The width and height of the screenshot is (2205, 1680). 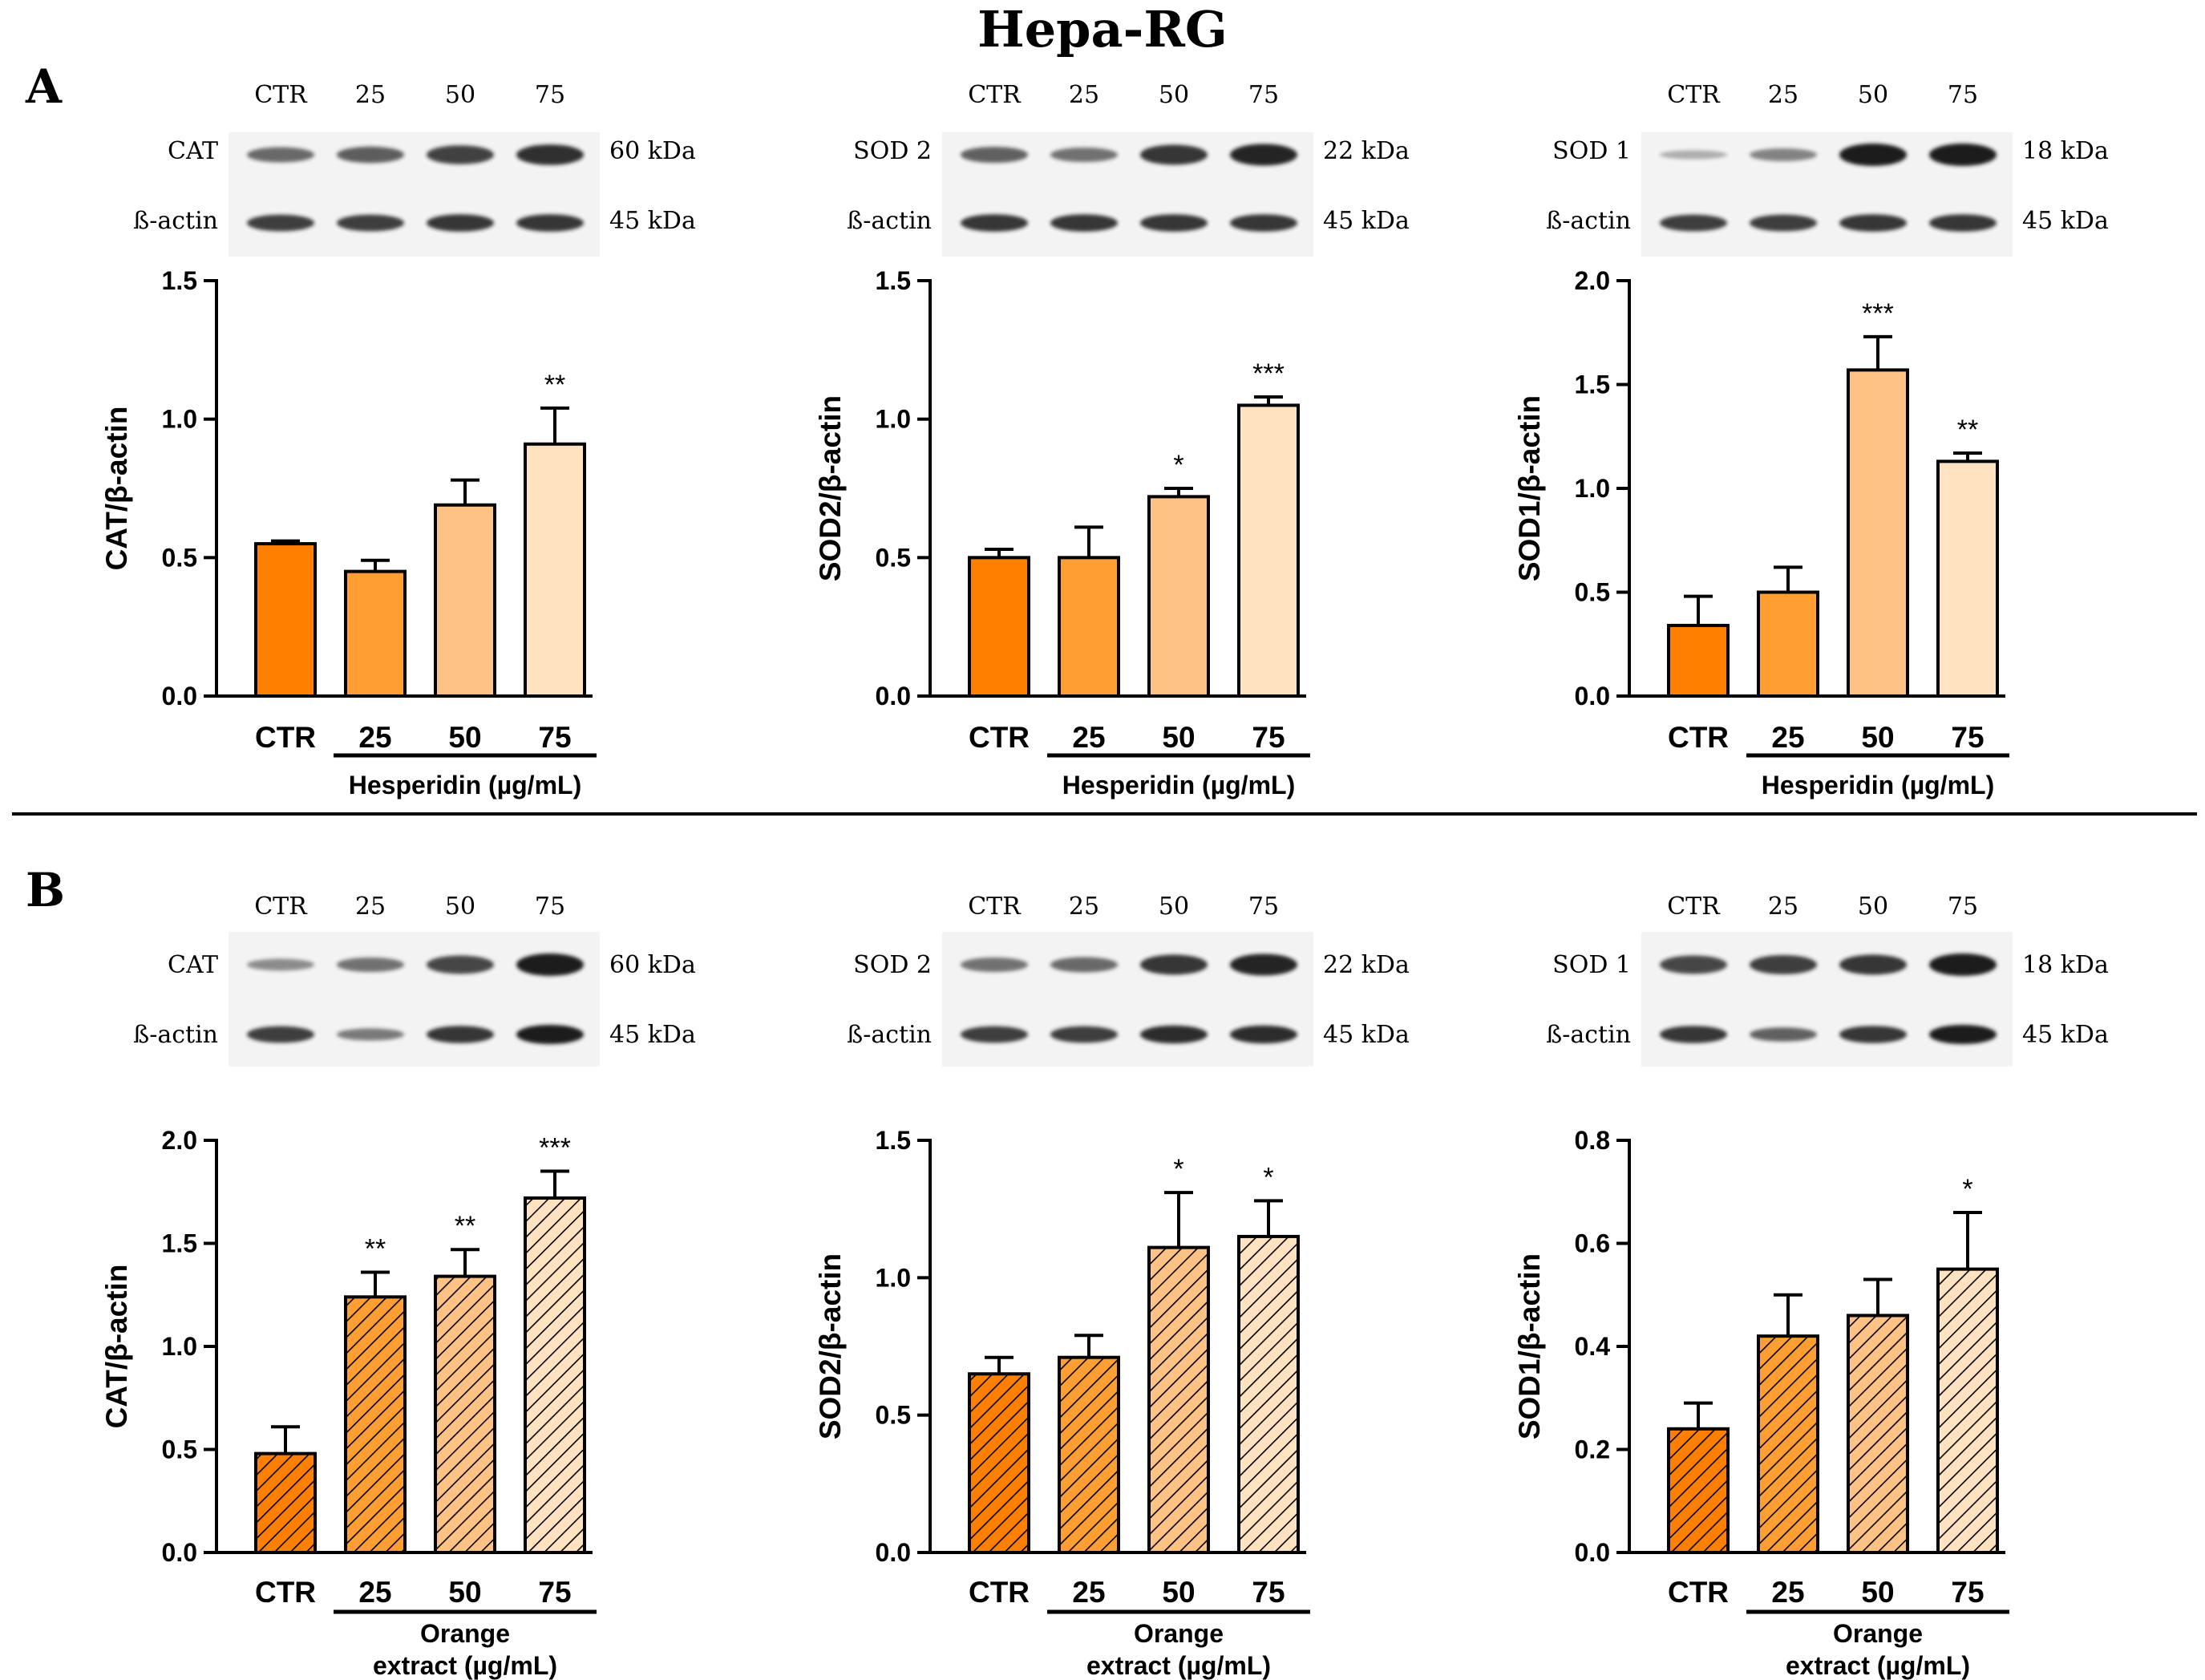 What do you see at coordinates (1178, 785) in the screenshot?
I see `x-axis-title: Hesperidin (µg/mL)` at bounding box center [1178, 785].